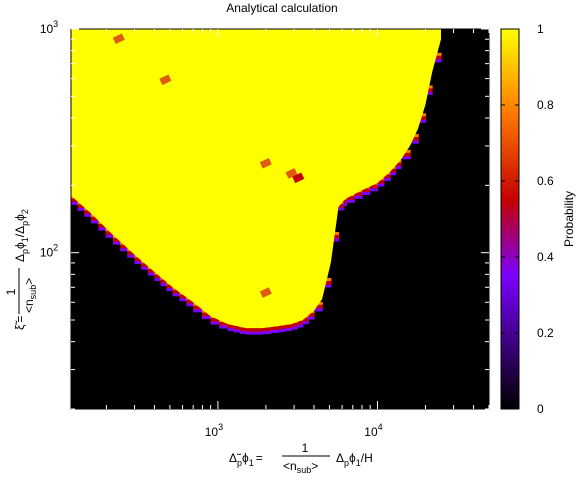 Image resolution: width=581 pixels, height=481 pixels. What do you see at coordinates (301, 458) in the screenshot?
I see `x-axis-label: Δ̃pϕ1 = 1 <nsub> Δpϕ1/H` at bounding box center [301, 458].